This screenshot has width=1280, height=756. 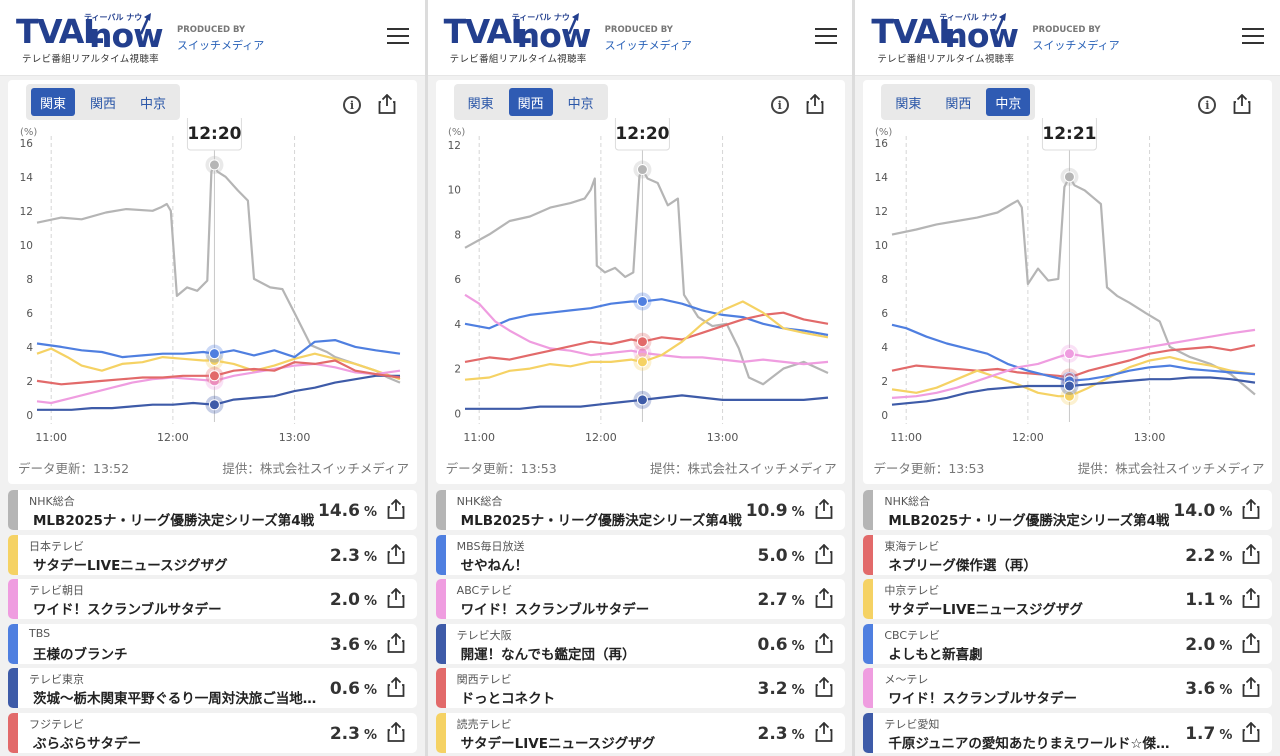 I want to click on program-row: テレビ朝日 ワイド！スクランブルサタデー 2.0%, so click(x=212, y=599).